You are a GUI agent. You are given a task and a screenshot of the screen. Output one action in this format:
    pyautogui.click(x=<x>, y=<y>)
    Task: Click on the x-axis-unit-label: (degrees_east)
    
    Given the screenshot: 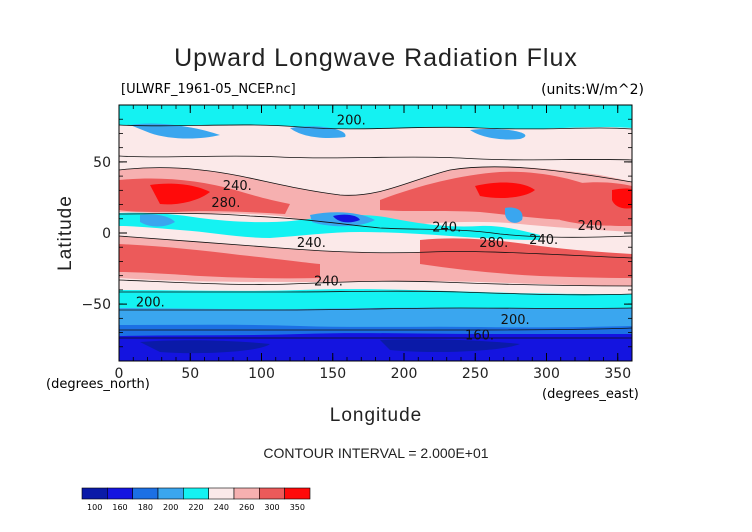 What is the action you would take?
    pyautogui.click(x=590, y=394)
    